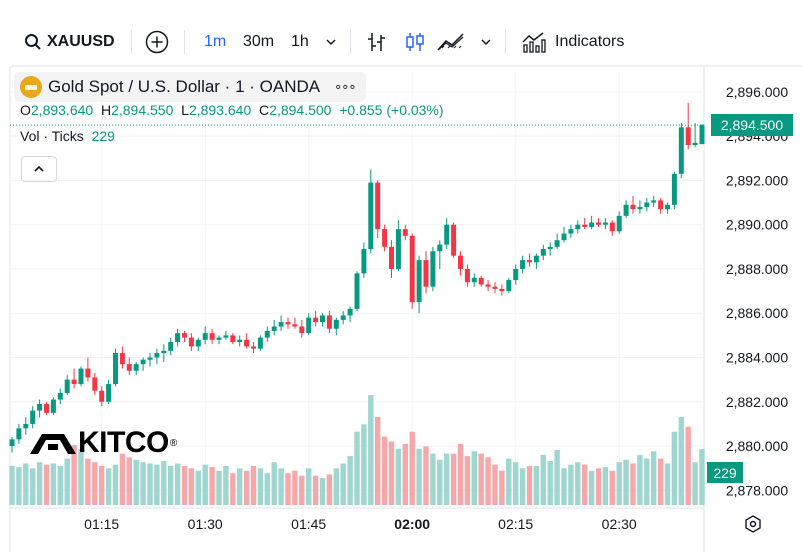 Image resolution: width=802 pixels, height=552 pixels. I want to click on interval-1m-button: 1m, so click(215, 41).